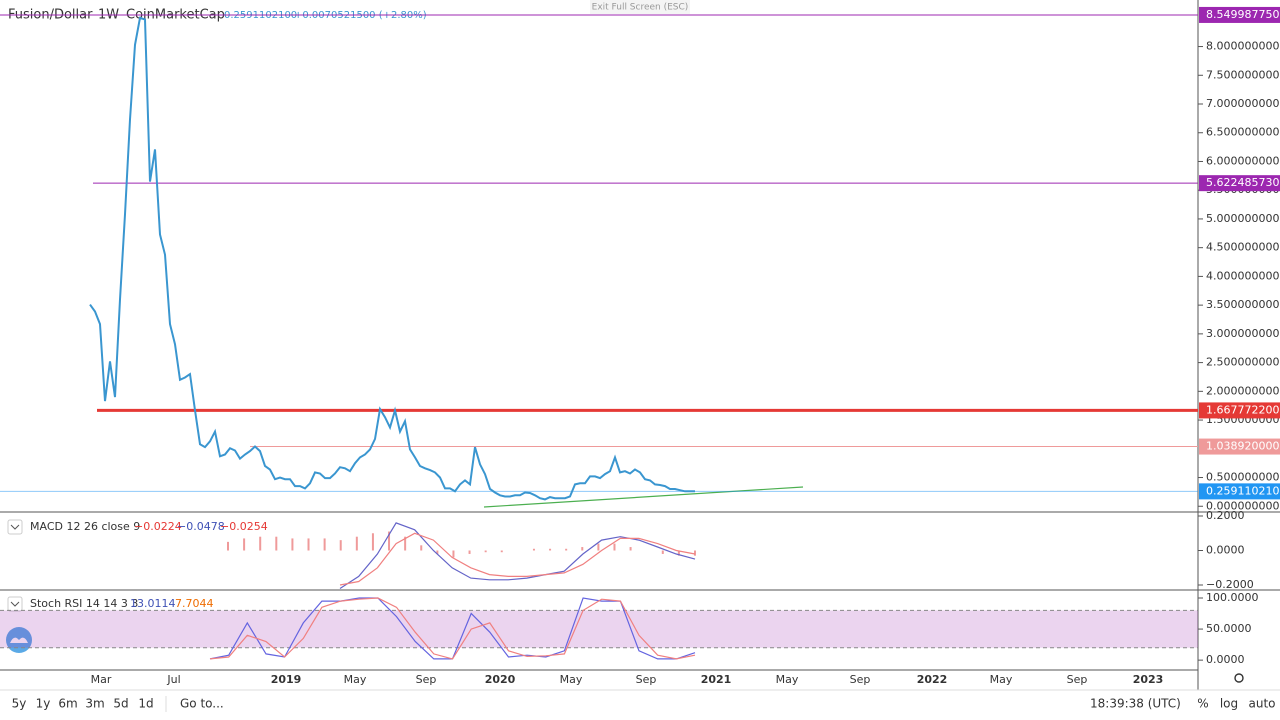 The image size is (1280, 720). Describe the element at coordinates (43, 704) in the screenshot. I see `range-button: 1y` at that location.